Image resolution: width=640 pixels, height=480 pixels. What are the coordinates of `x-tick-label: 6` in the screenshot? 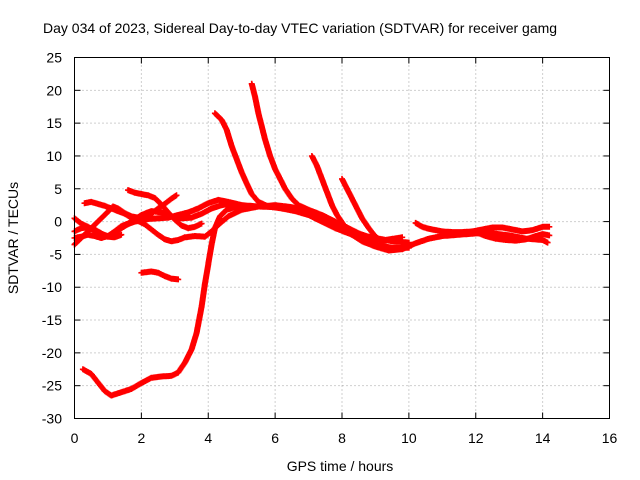 It's located at (275, 438).